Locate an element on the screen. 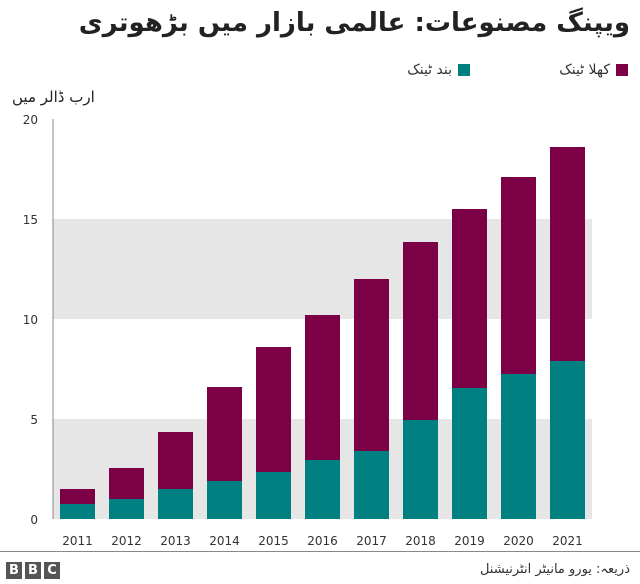 This screenshot has height=584, width=640. y-tick-label: 20 is located at coordinates (30, 120).